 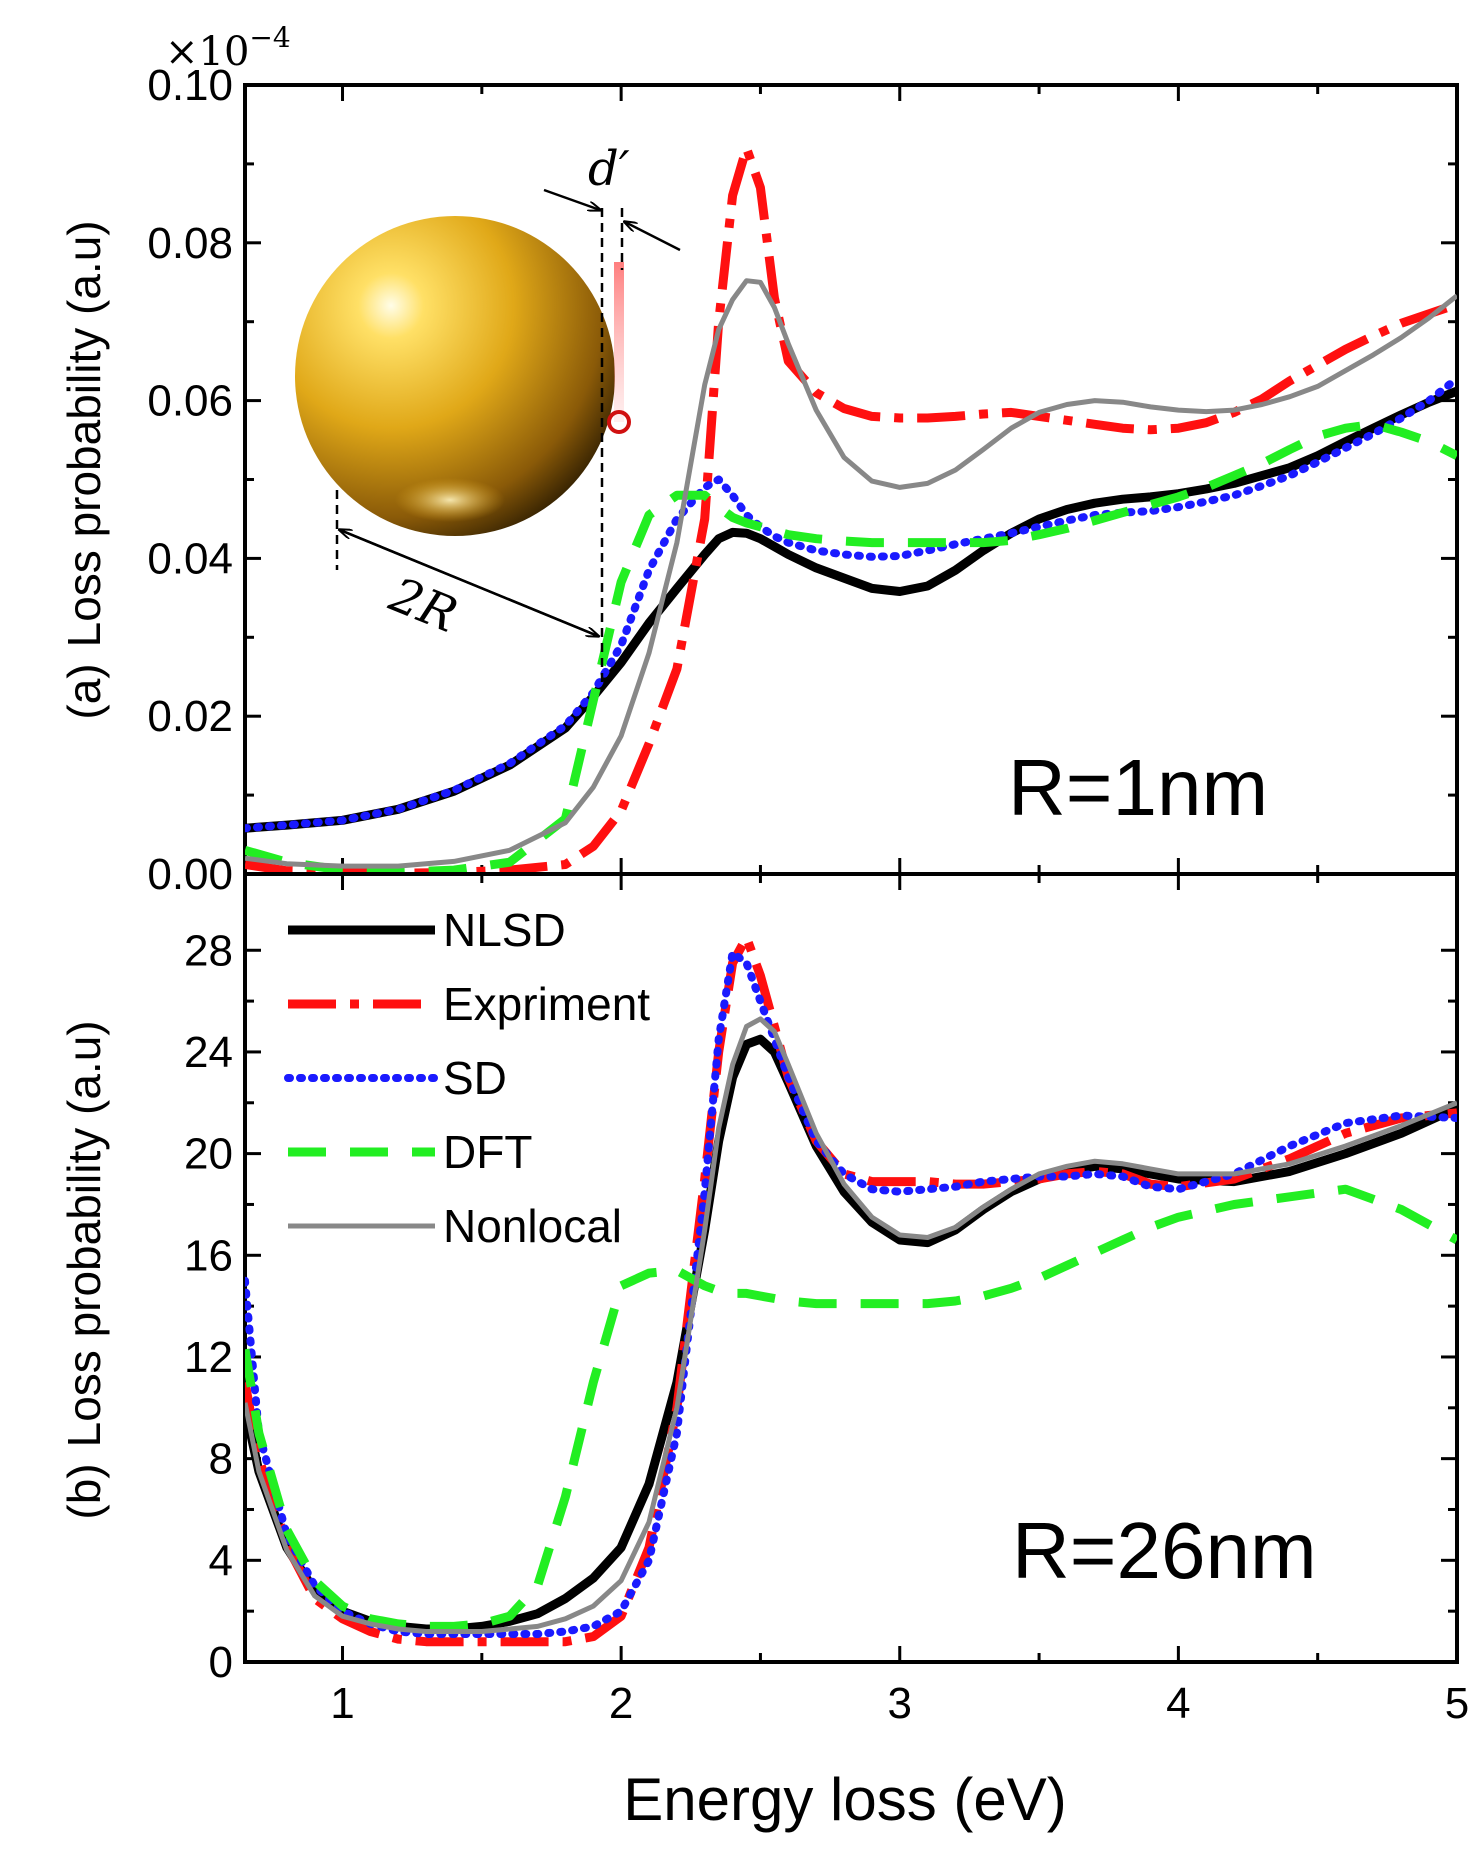 What do you see at coordinates (208, 950) in the screenshot?
I see `y-tick-label: 28` at bounding box center [208, 950].